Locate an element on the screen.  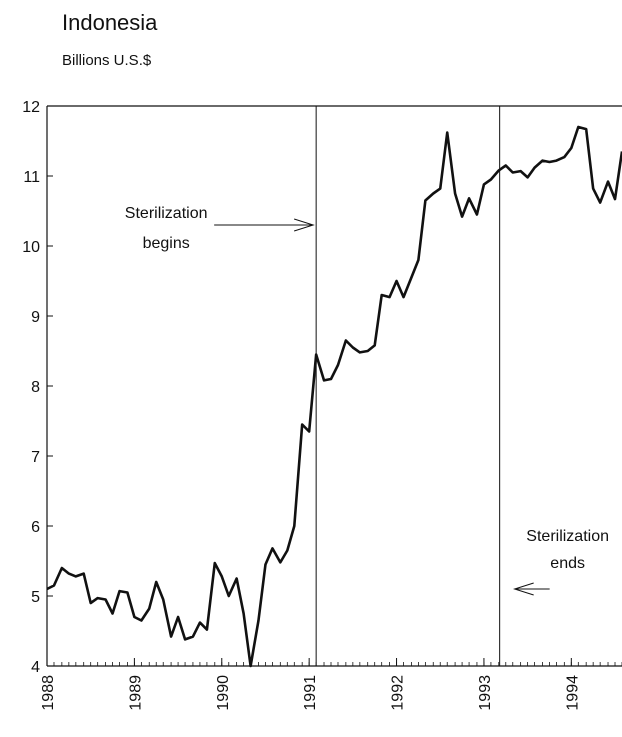
y-tick-label: 7 is located at coordinates (35, 457).